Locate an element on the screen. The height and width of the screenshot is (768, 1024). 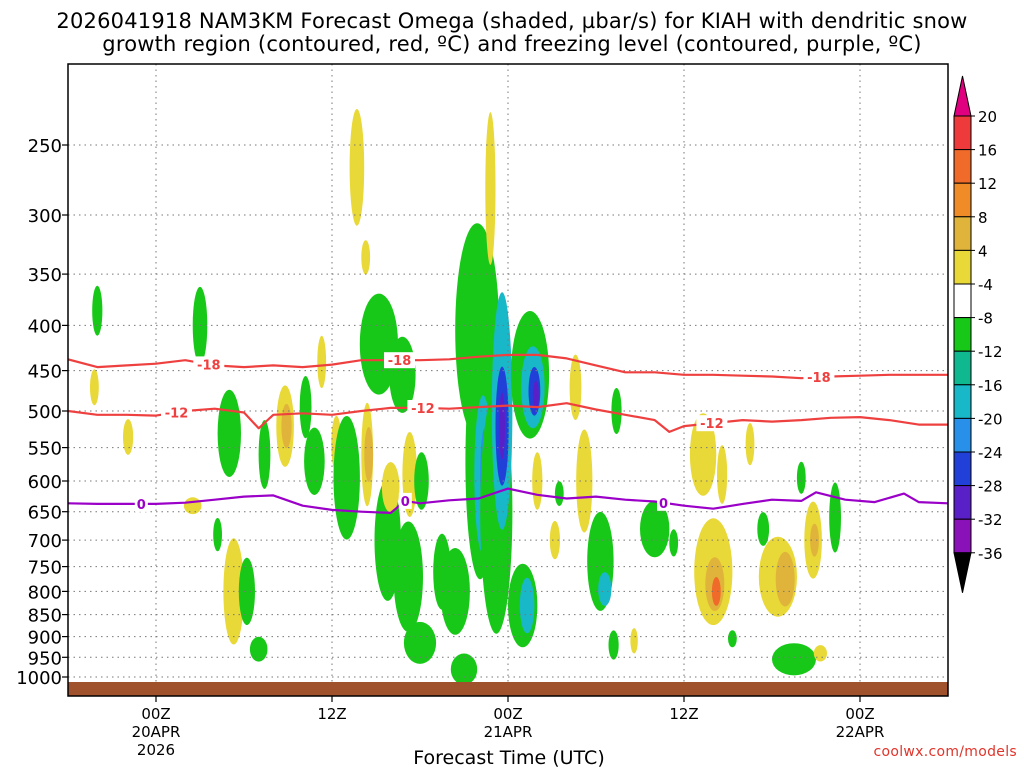
y-tick-label: 700 is located at coordinates (45, 541).